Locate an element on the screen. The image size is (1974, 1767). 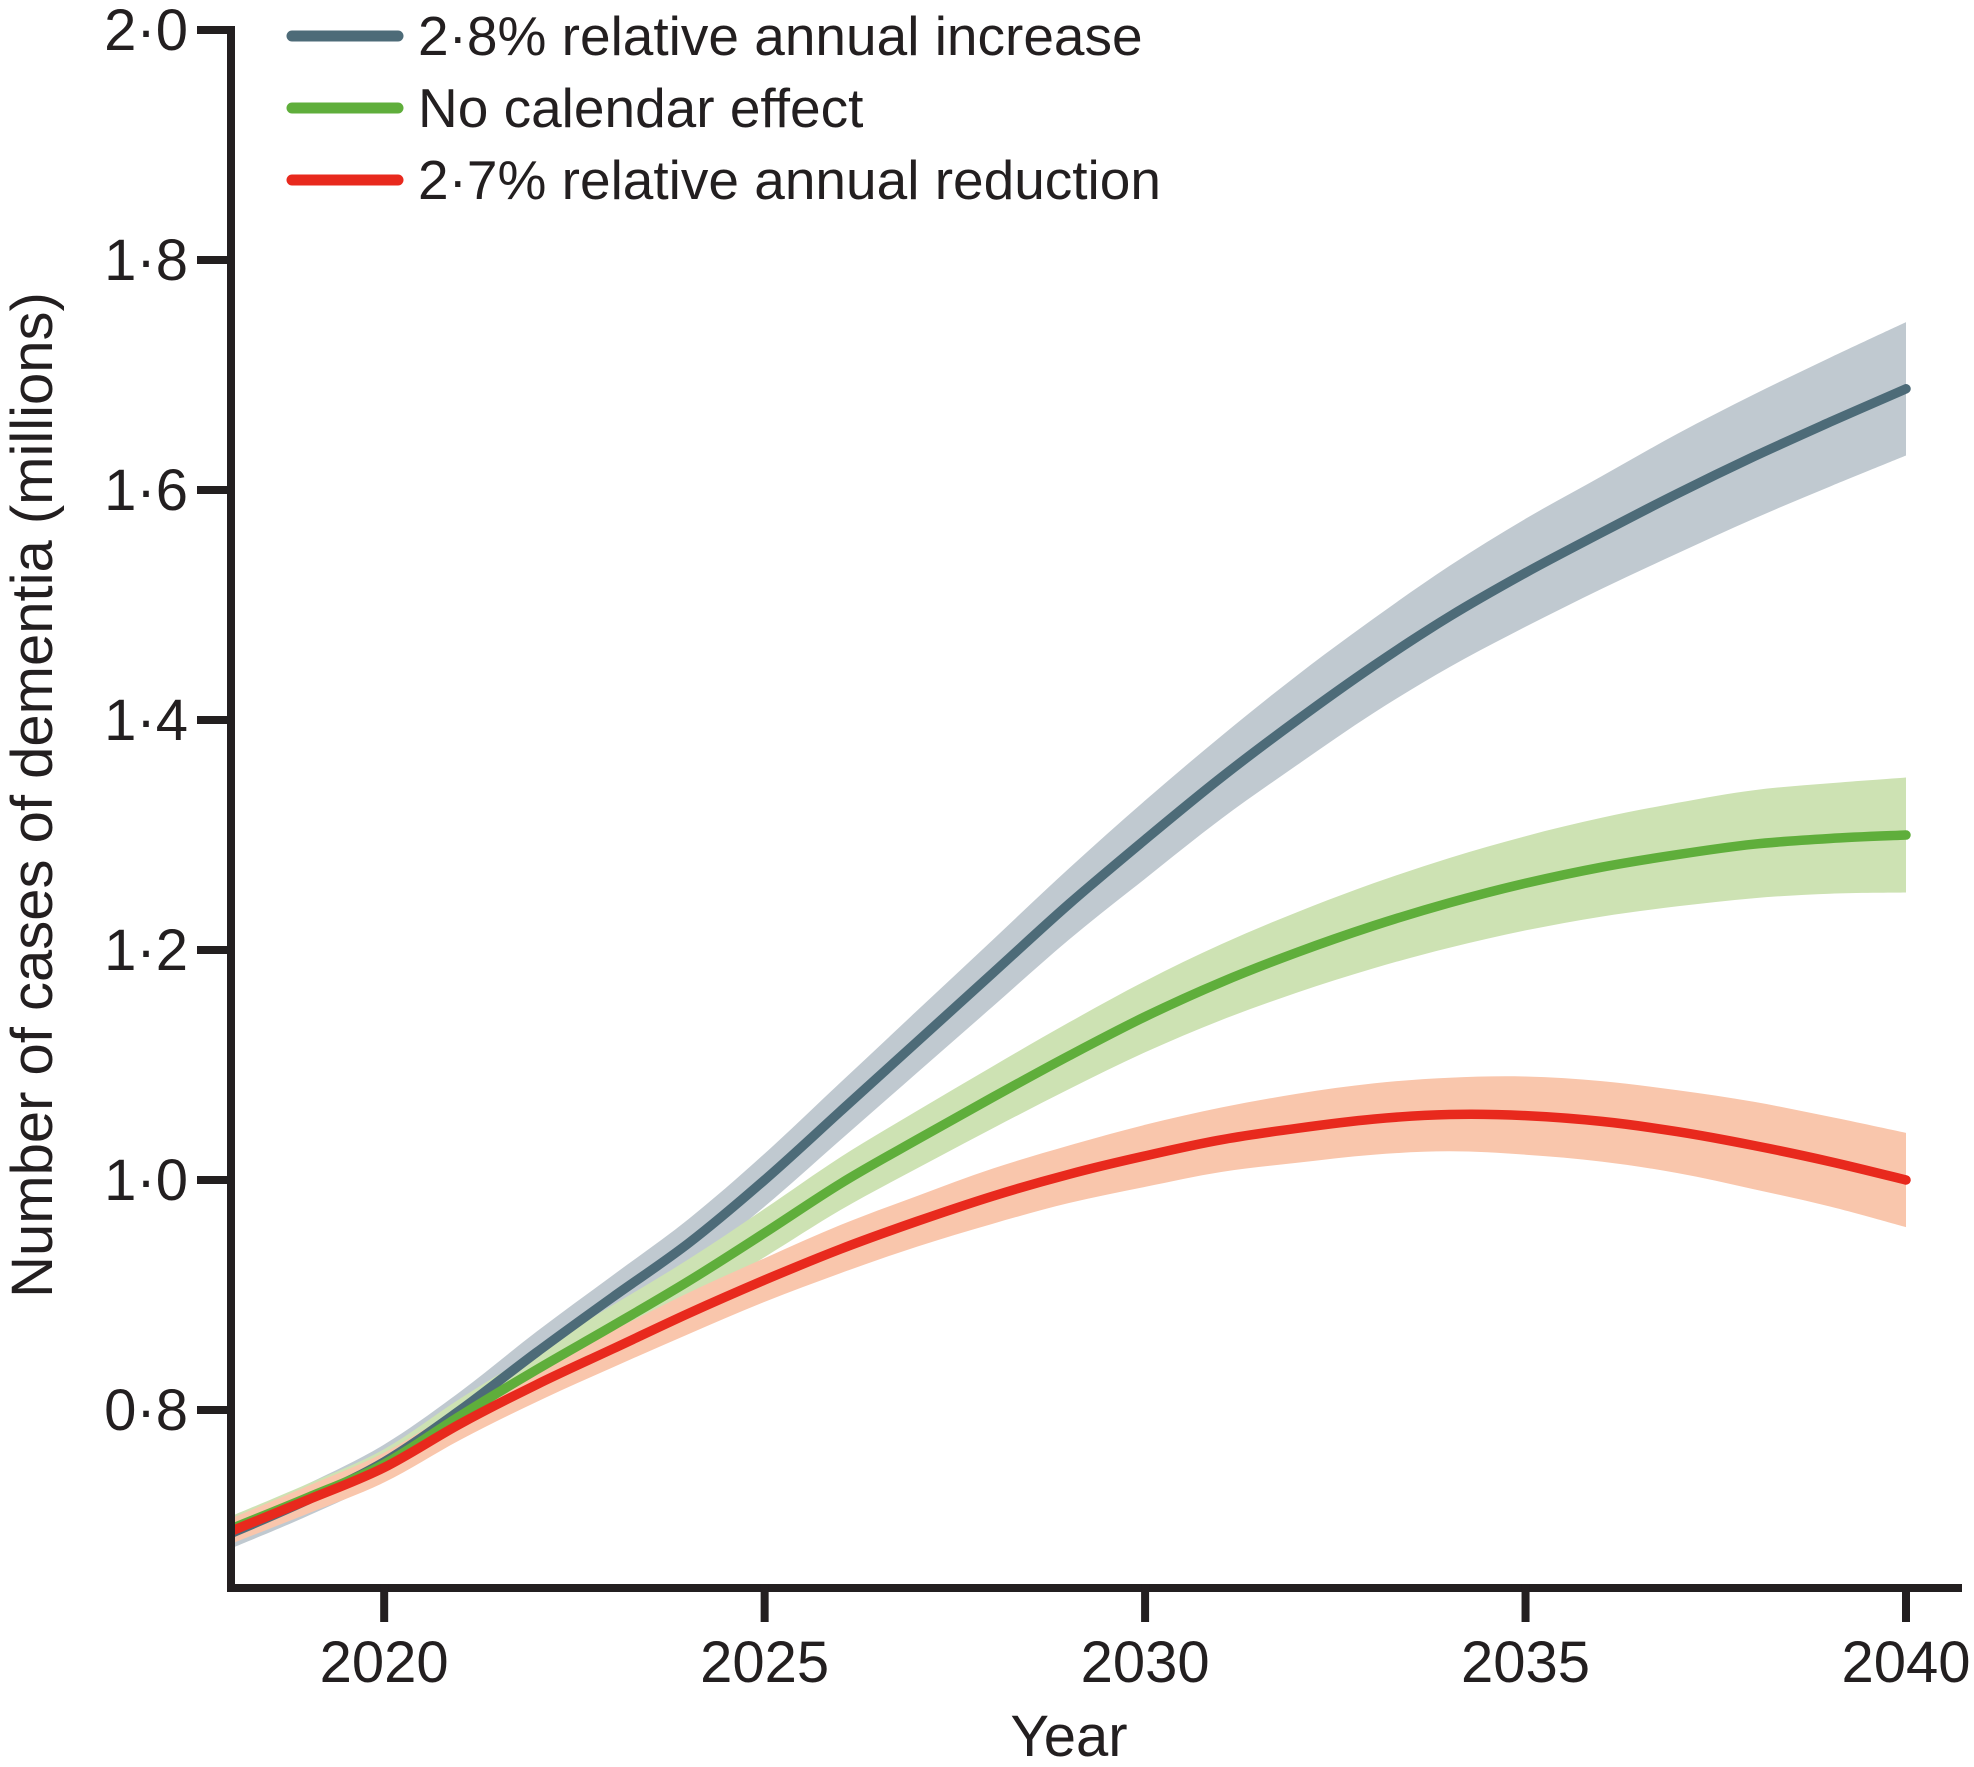
y-axis-title: Number of cases of dementia (millions) is located at coordinates (32, 795).